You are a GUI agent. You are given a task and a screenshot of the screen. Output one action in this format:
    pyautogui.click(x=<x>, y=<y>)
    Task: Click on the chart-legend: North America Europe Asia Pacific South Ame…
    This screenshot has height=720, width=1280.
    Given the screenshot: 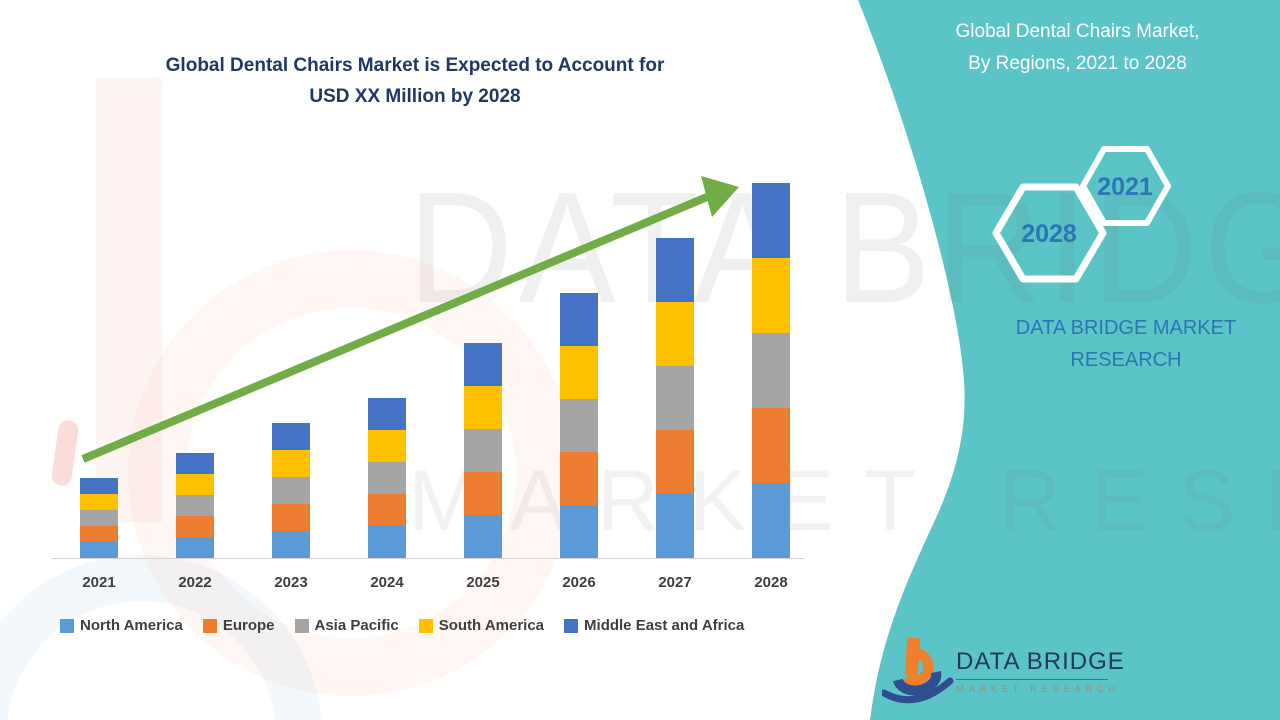 What is the action you would take?
    pyautogui.click(x=402, y=625)
    